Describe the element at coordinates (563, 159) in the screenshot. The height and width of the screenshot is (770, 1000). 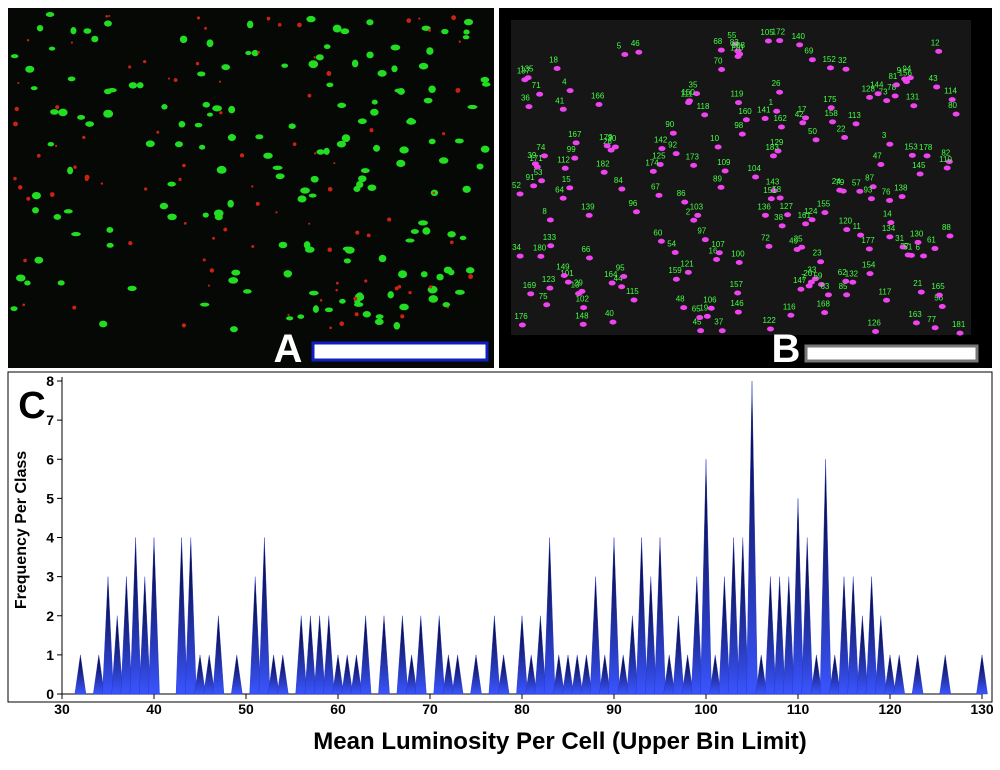
I see `cell-label: 112` at that location.